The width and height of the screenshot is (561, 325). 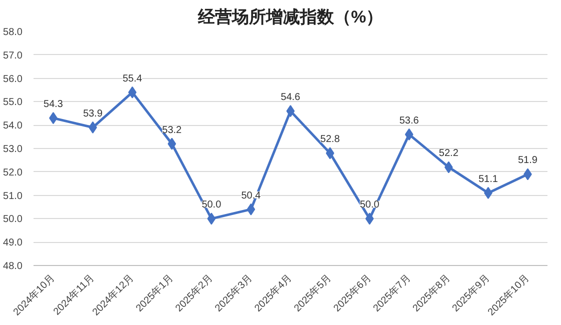 I want to click on y-tick-label: 51.0, so click(x=13, y=196).